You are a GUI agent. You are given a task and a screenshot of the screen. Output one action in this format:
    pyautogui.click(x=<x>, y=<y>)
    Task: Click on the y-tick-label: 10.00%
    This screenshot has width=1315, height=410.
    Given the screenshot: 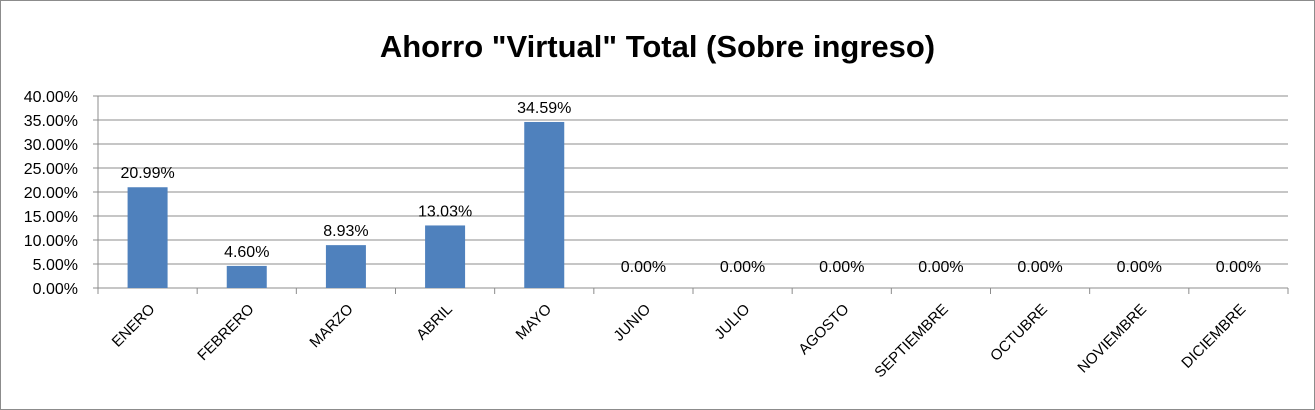 What is the action you would take?
    pyautogui.click(x=51, y=241)
    